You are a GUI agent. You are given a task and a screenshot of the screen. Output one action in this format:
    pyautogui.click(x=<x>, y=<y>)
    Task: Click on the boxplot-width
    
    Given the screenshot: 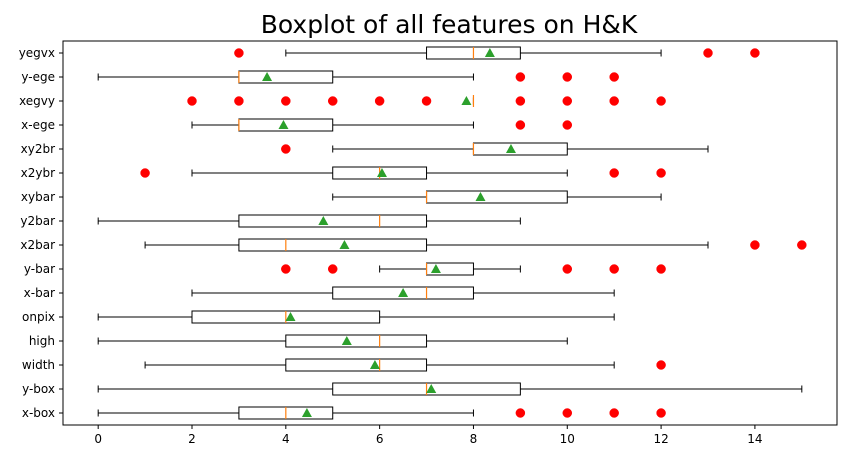 What is the action you would take?
    pyautogui.click(x=405, y=365)
    